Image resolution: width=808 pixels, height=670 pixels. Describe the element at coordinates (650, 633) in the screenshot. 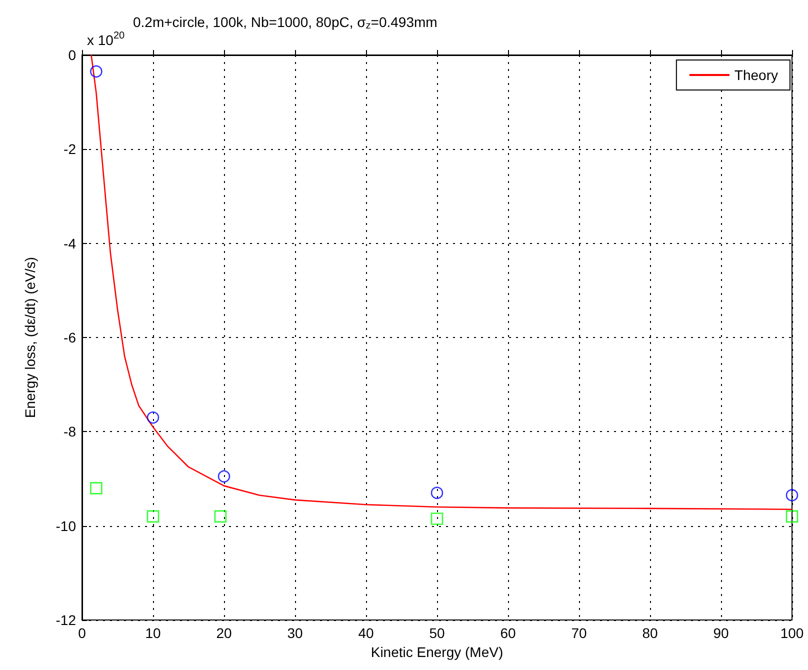

I see `x-tick-label: 80` at that location.